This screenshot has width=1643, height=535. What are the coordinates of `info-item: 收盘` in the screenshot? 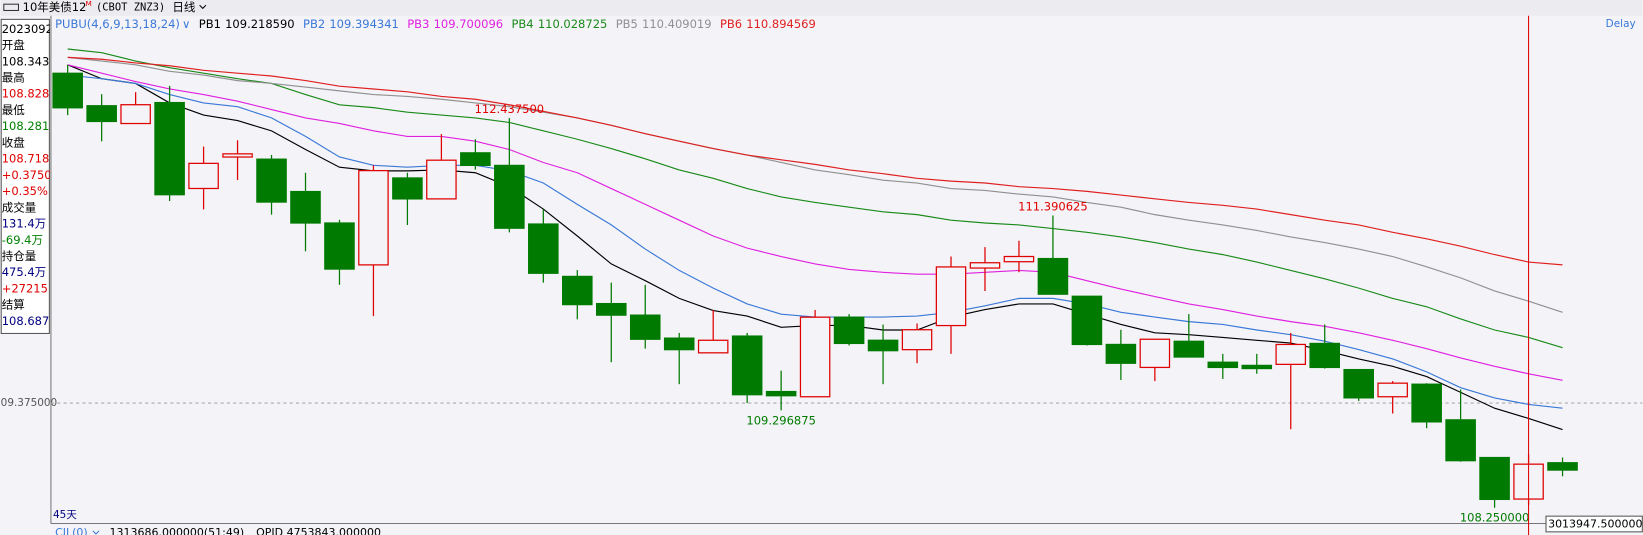 It's located at (13, 142).